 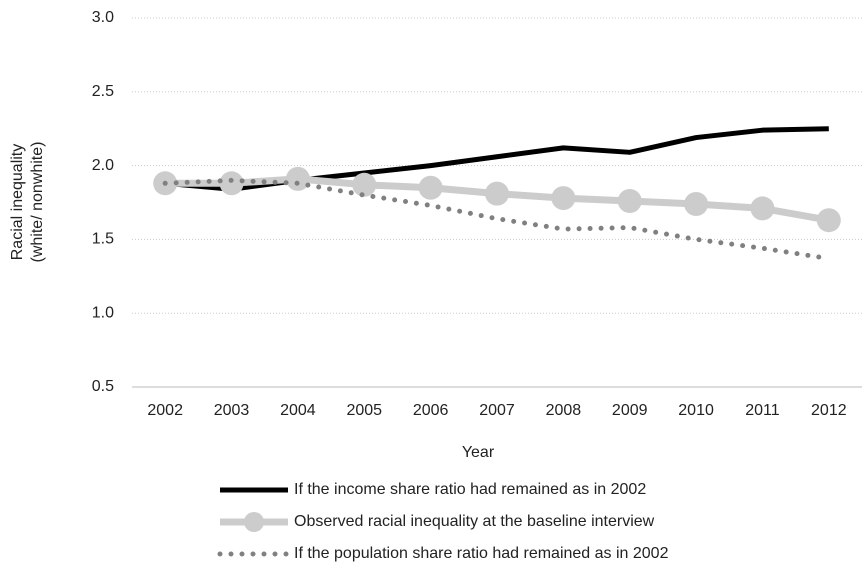 What do you see at coordinates (17, 202) in the screenshot?
I see `y-axis-title-line: Racial inequality` at bounding box center [17, 202].